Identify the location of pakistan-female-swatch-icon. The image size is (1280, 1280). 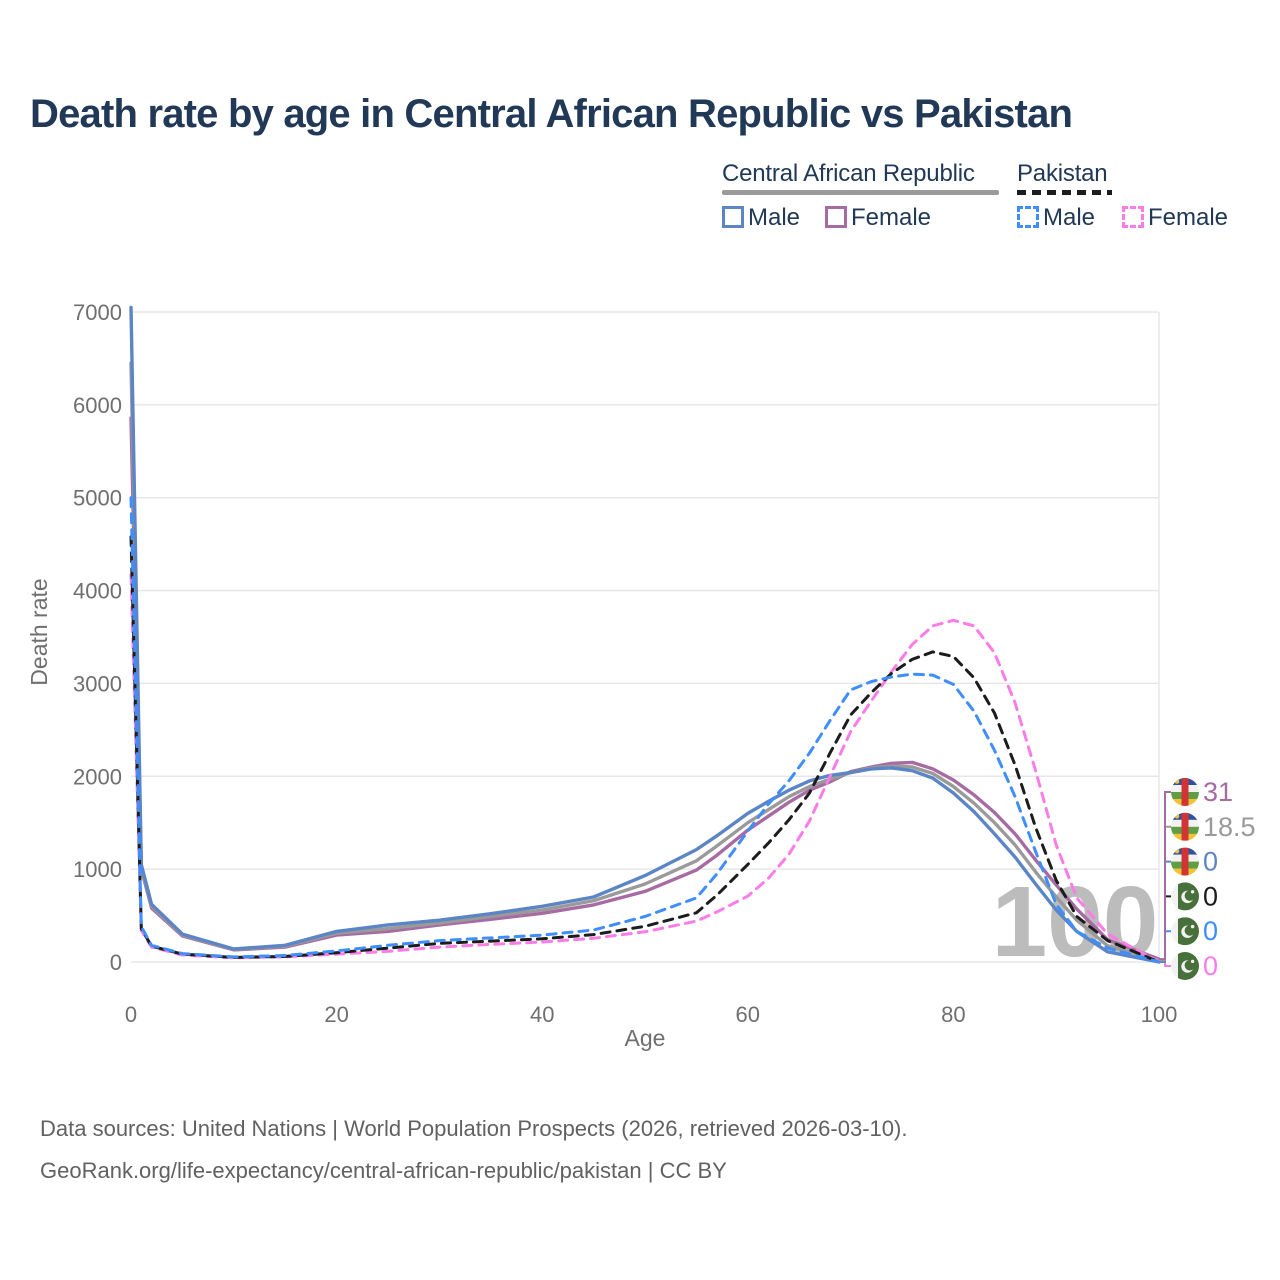
(1133, 217).